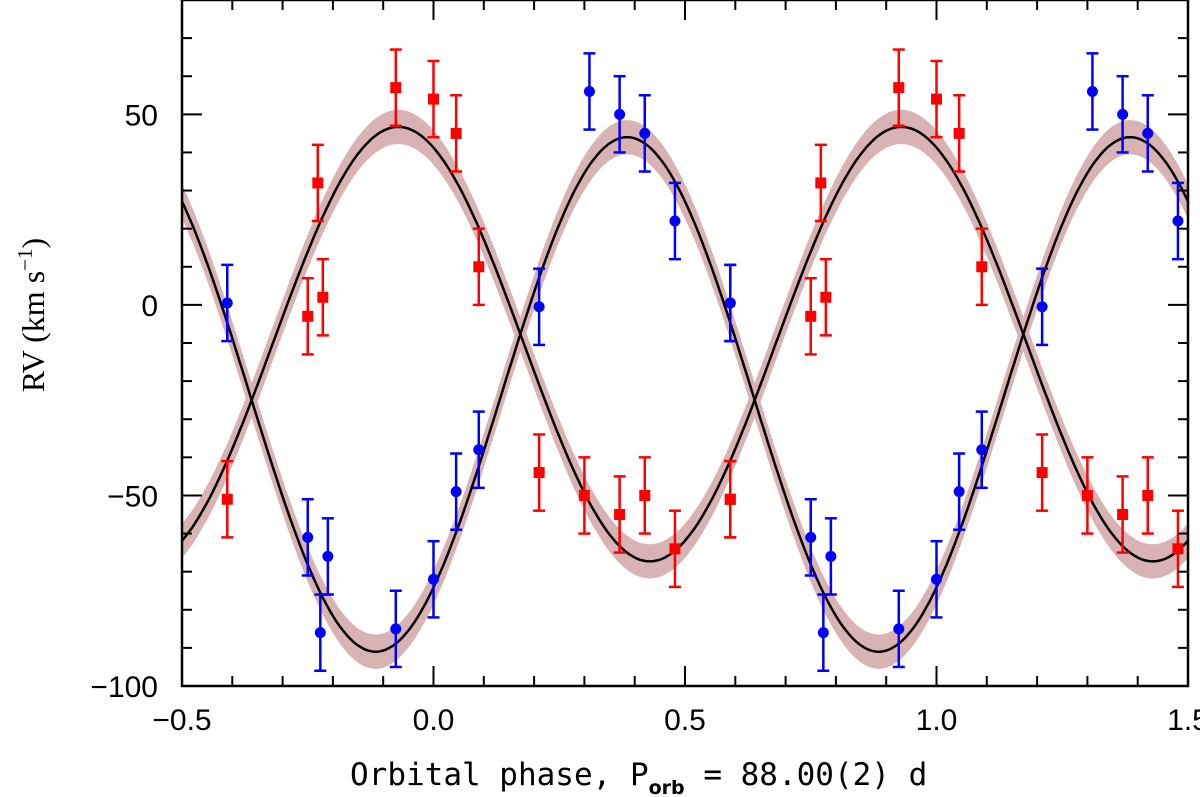 This screenshot has height=797, width=1200. I want to click on x-tick-label: −0.5, so click(181, 720).